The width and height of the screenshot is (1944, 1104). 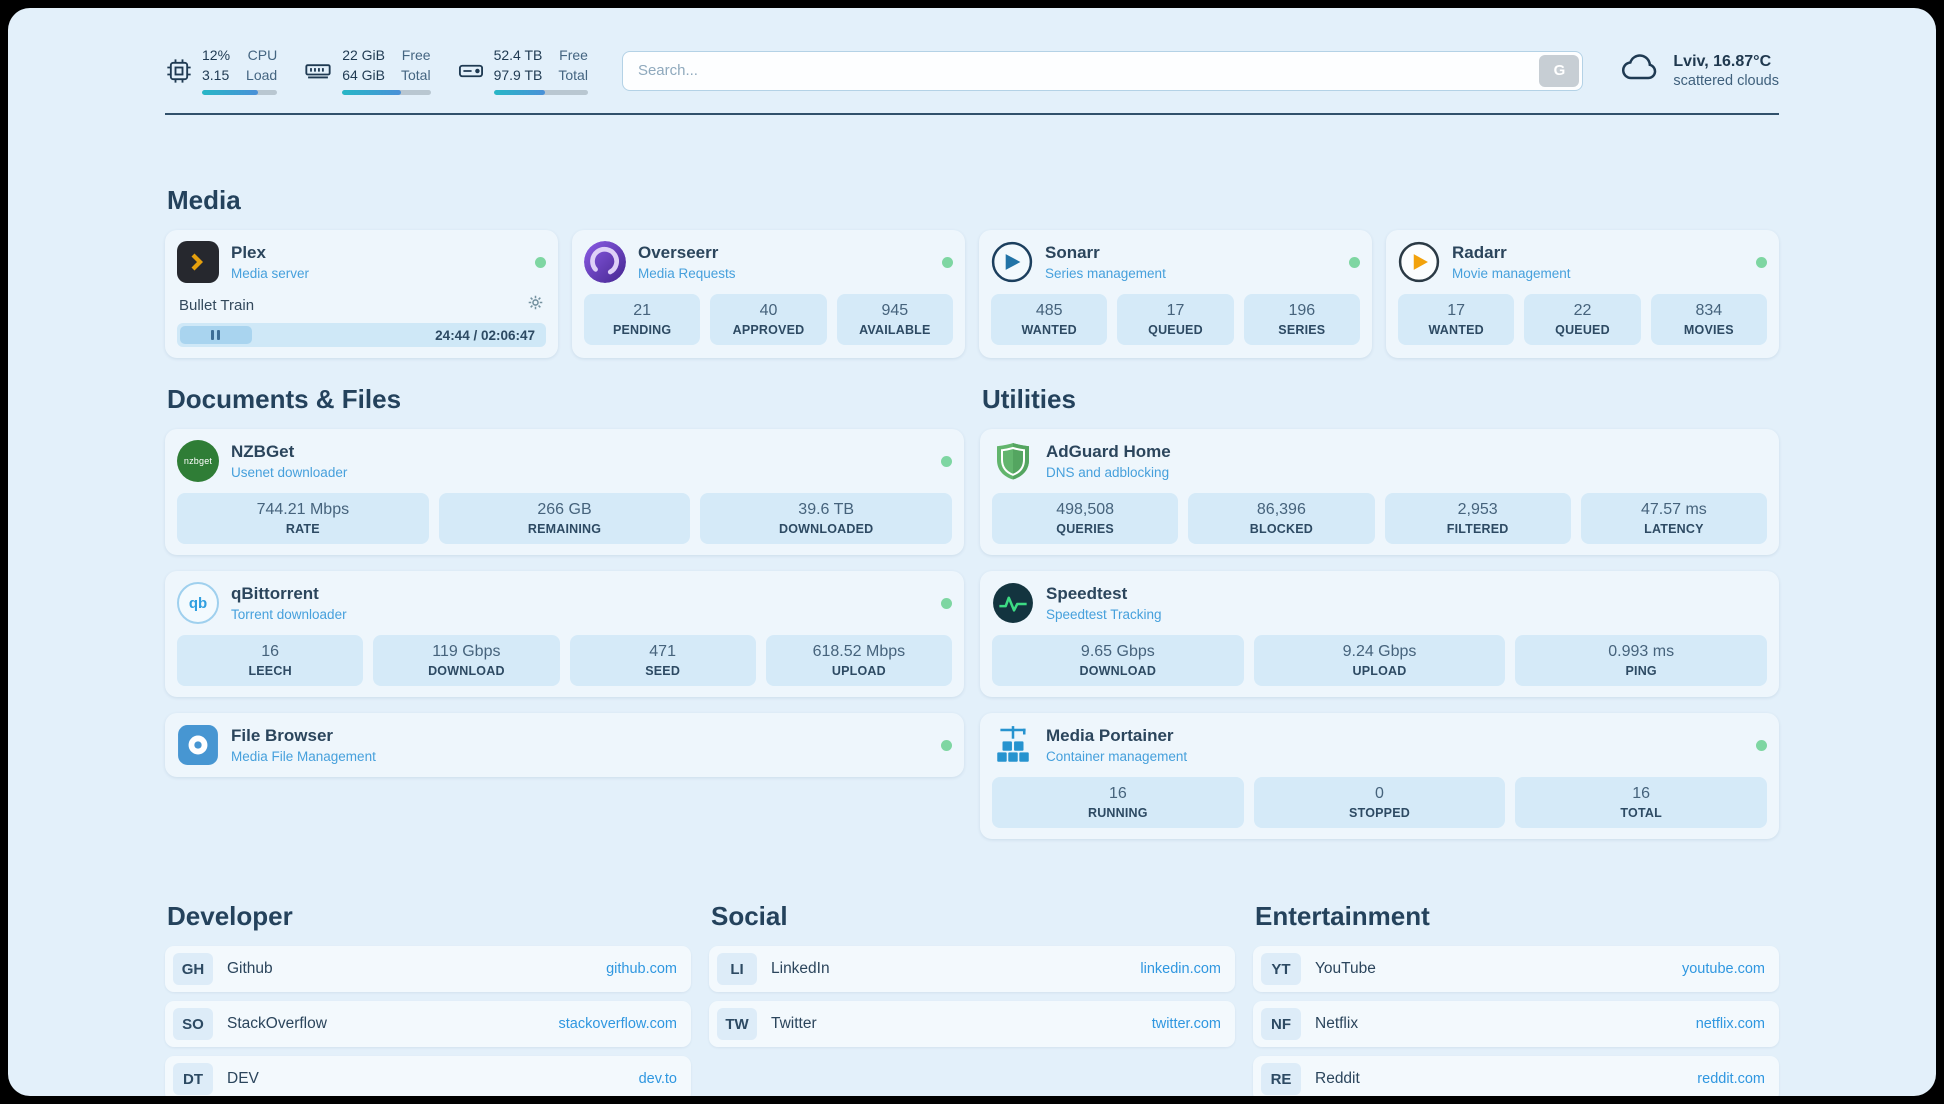 I want to click on pause-icon, so click(x=216, y=335).